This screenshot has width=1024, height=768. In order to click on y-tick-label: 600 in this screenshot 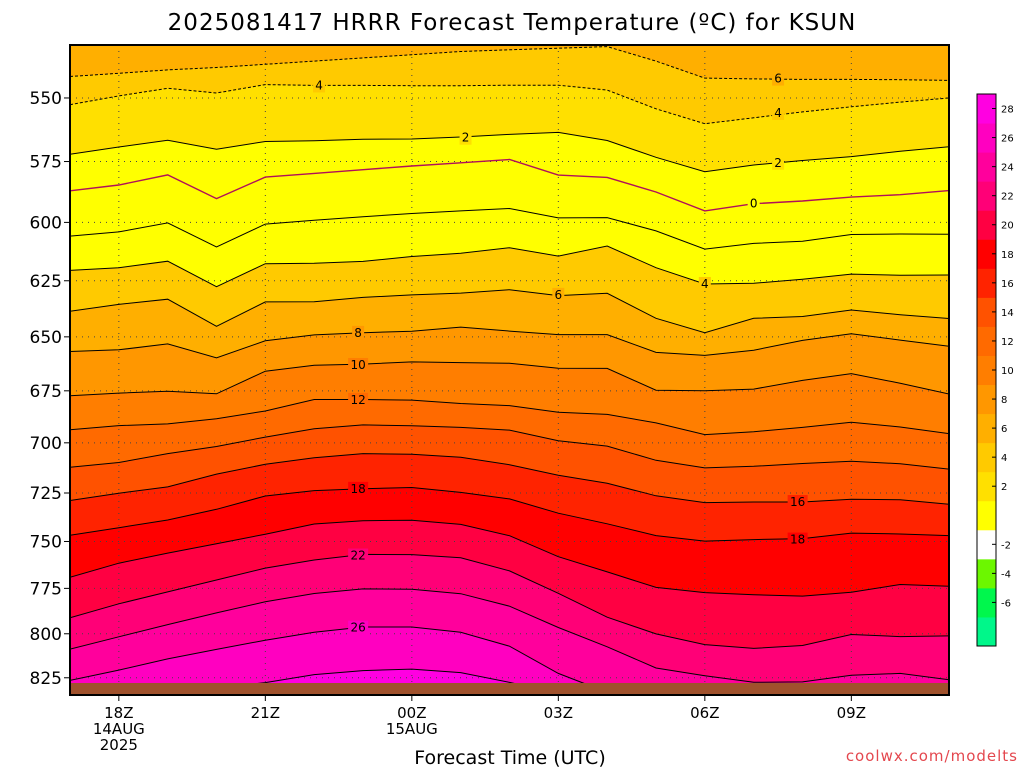, I will do `click(46, 223)`.